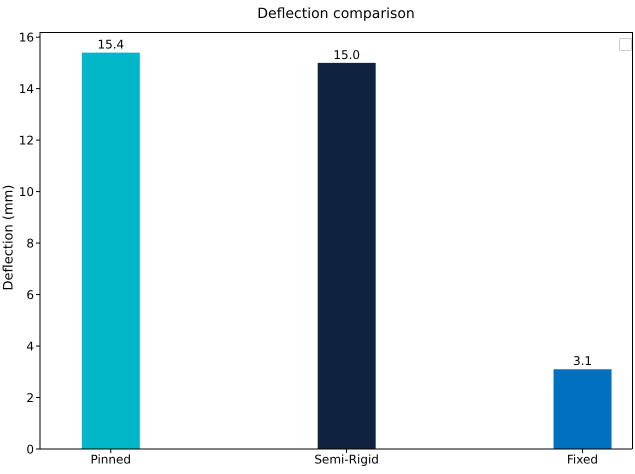  Describe the element at coordinates (30, 346) in the screenshot. I see `y-tick-label: 4` at that location.